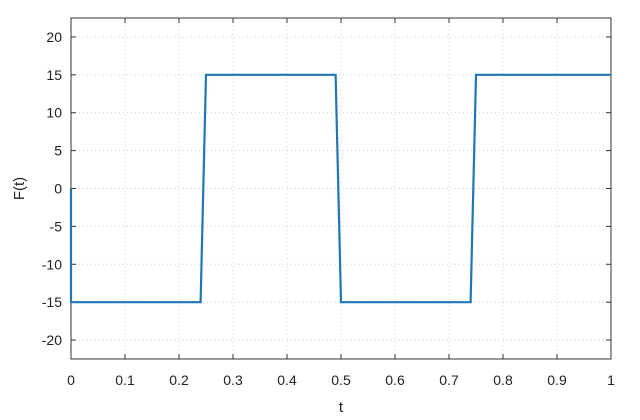 This screenshot has width=640, height=420. Describe the element at coordinates (341, 407) in the screenshot. I see `x-axis-label: t` at that location.